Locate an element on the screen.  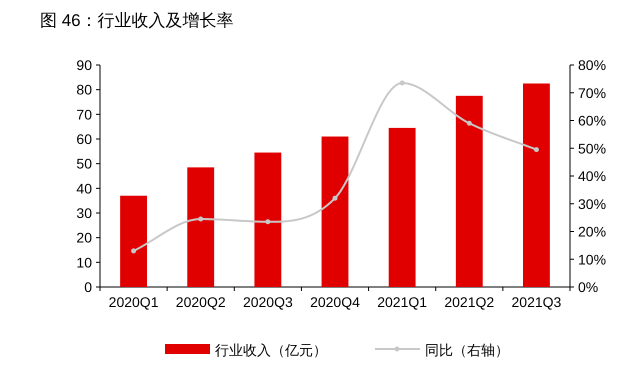
y-tick-label: 90 is located at coordinates (84, 65).